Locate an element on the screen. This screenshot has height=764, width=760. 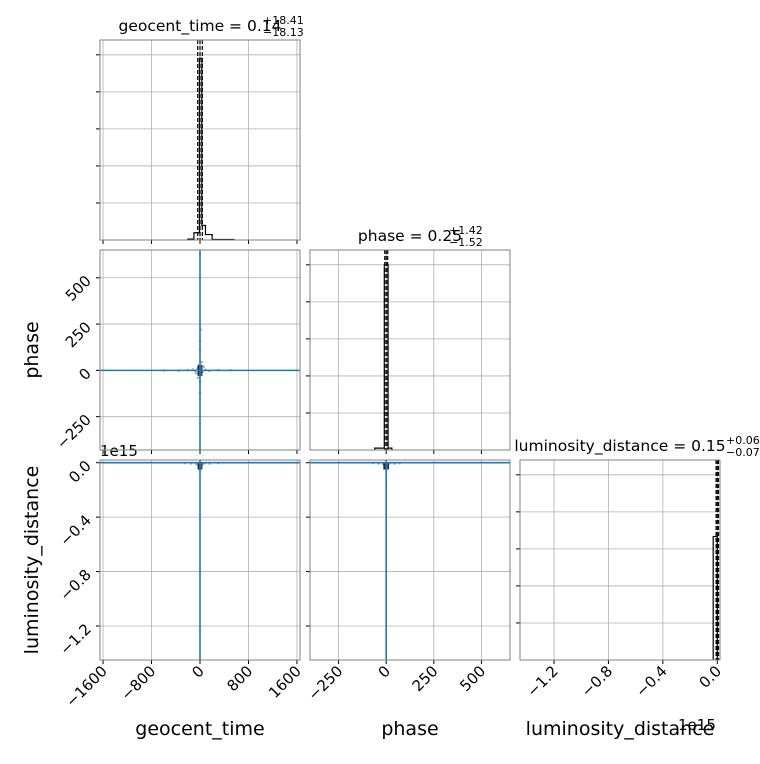
title-luminosity-distance: luminosity_distance = 0.15 is located at coordinates (619, 446).